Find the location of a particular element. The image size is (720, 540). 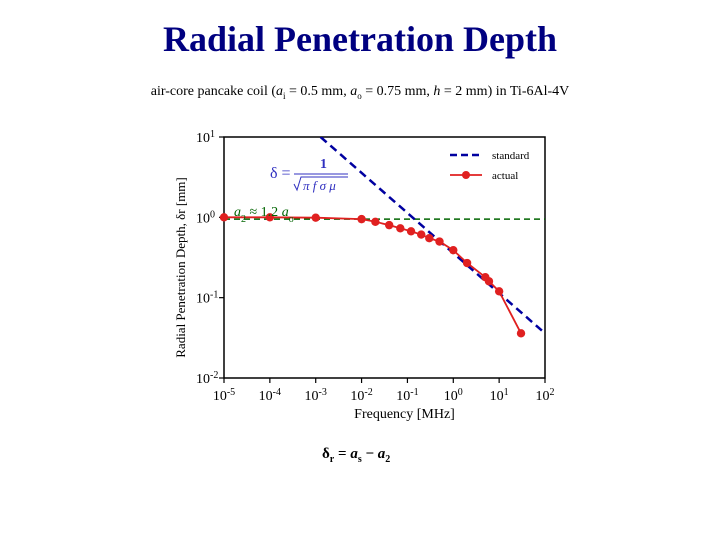

subtitle-ai-value: = 0.5 mm, is located at coordinates (318, 91).